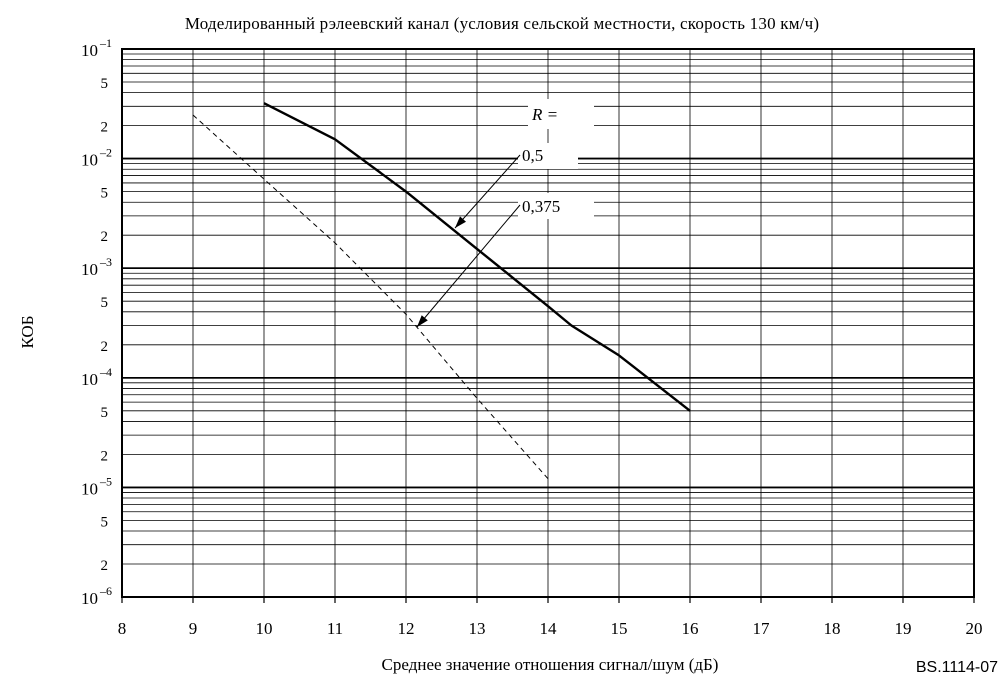 The image size is (1004, 684). Describe the element at coordinates (27, 332) in the screenshot. I see `y-axis-label: КОБ` at that location.